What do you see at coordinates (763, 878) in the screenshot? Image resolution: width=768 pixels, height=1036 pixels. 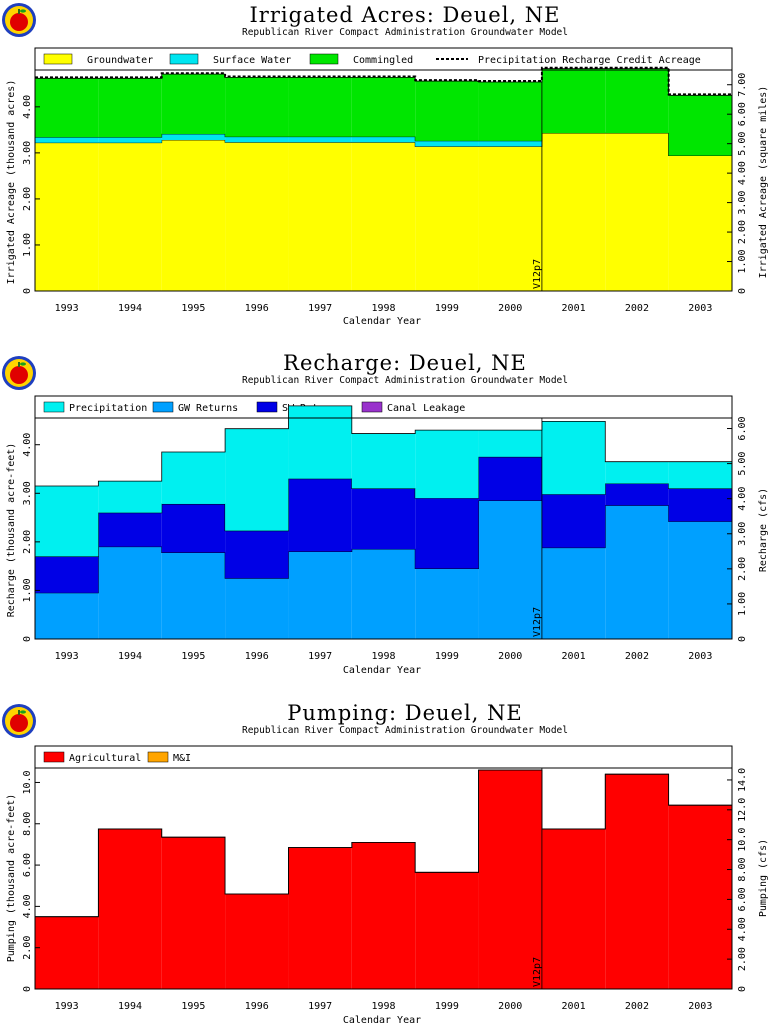 I see `y-axis-right-label: Pumping (cfs)` at bounding box center [763, 878].